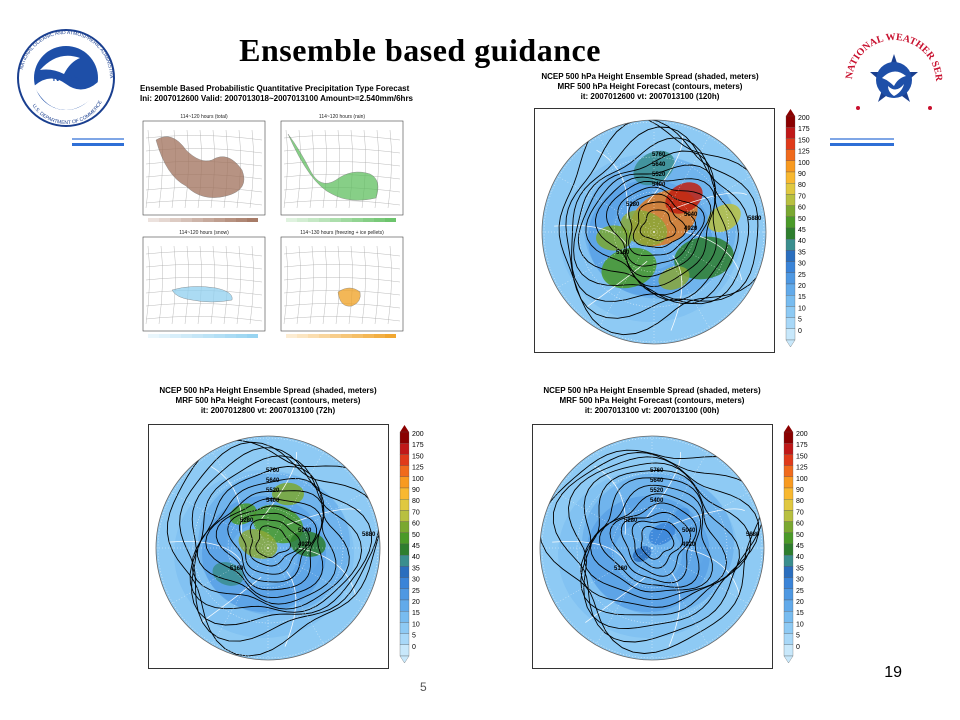 This screenshot has width=960, height=720. Describe the element at coordinates (802, 230) in the screenshot. I see `colorbar-label: 45` at that location.